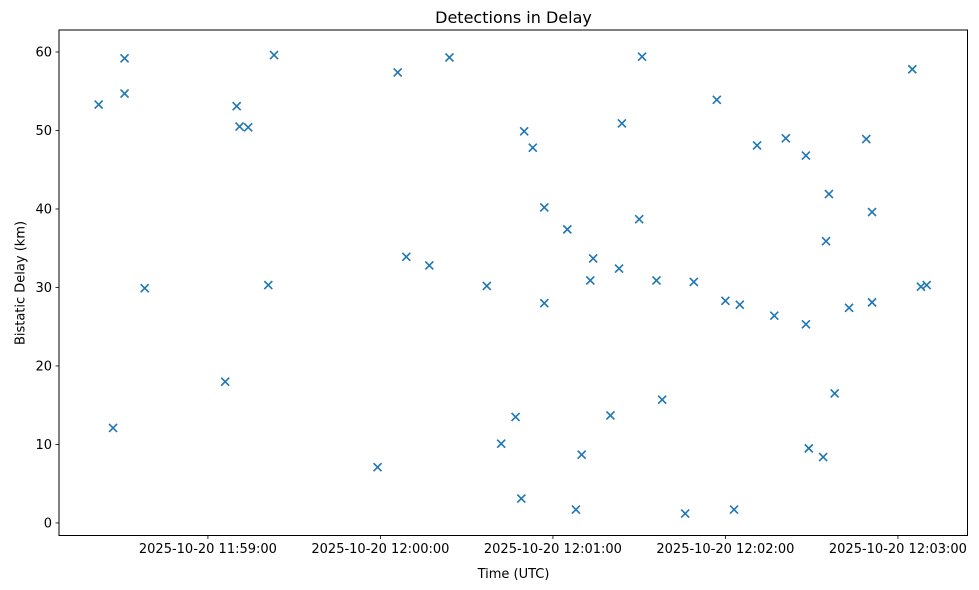  What do you see at coordinates (380, 549) in the screenshot?
I see `x-tick-label: 2025-10-20 12:00:00` at bounding box center [380, 549].